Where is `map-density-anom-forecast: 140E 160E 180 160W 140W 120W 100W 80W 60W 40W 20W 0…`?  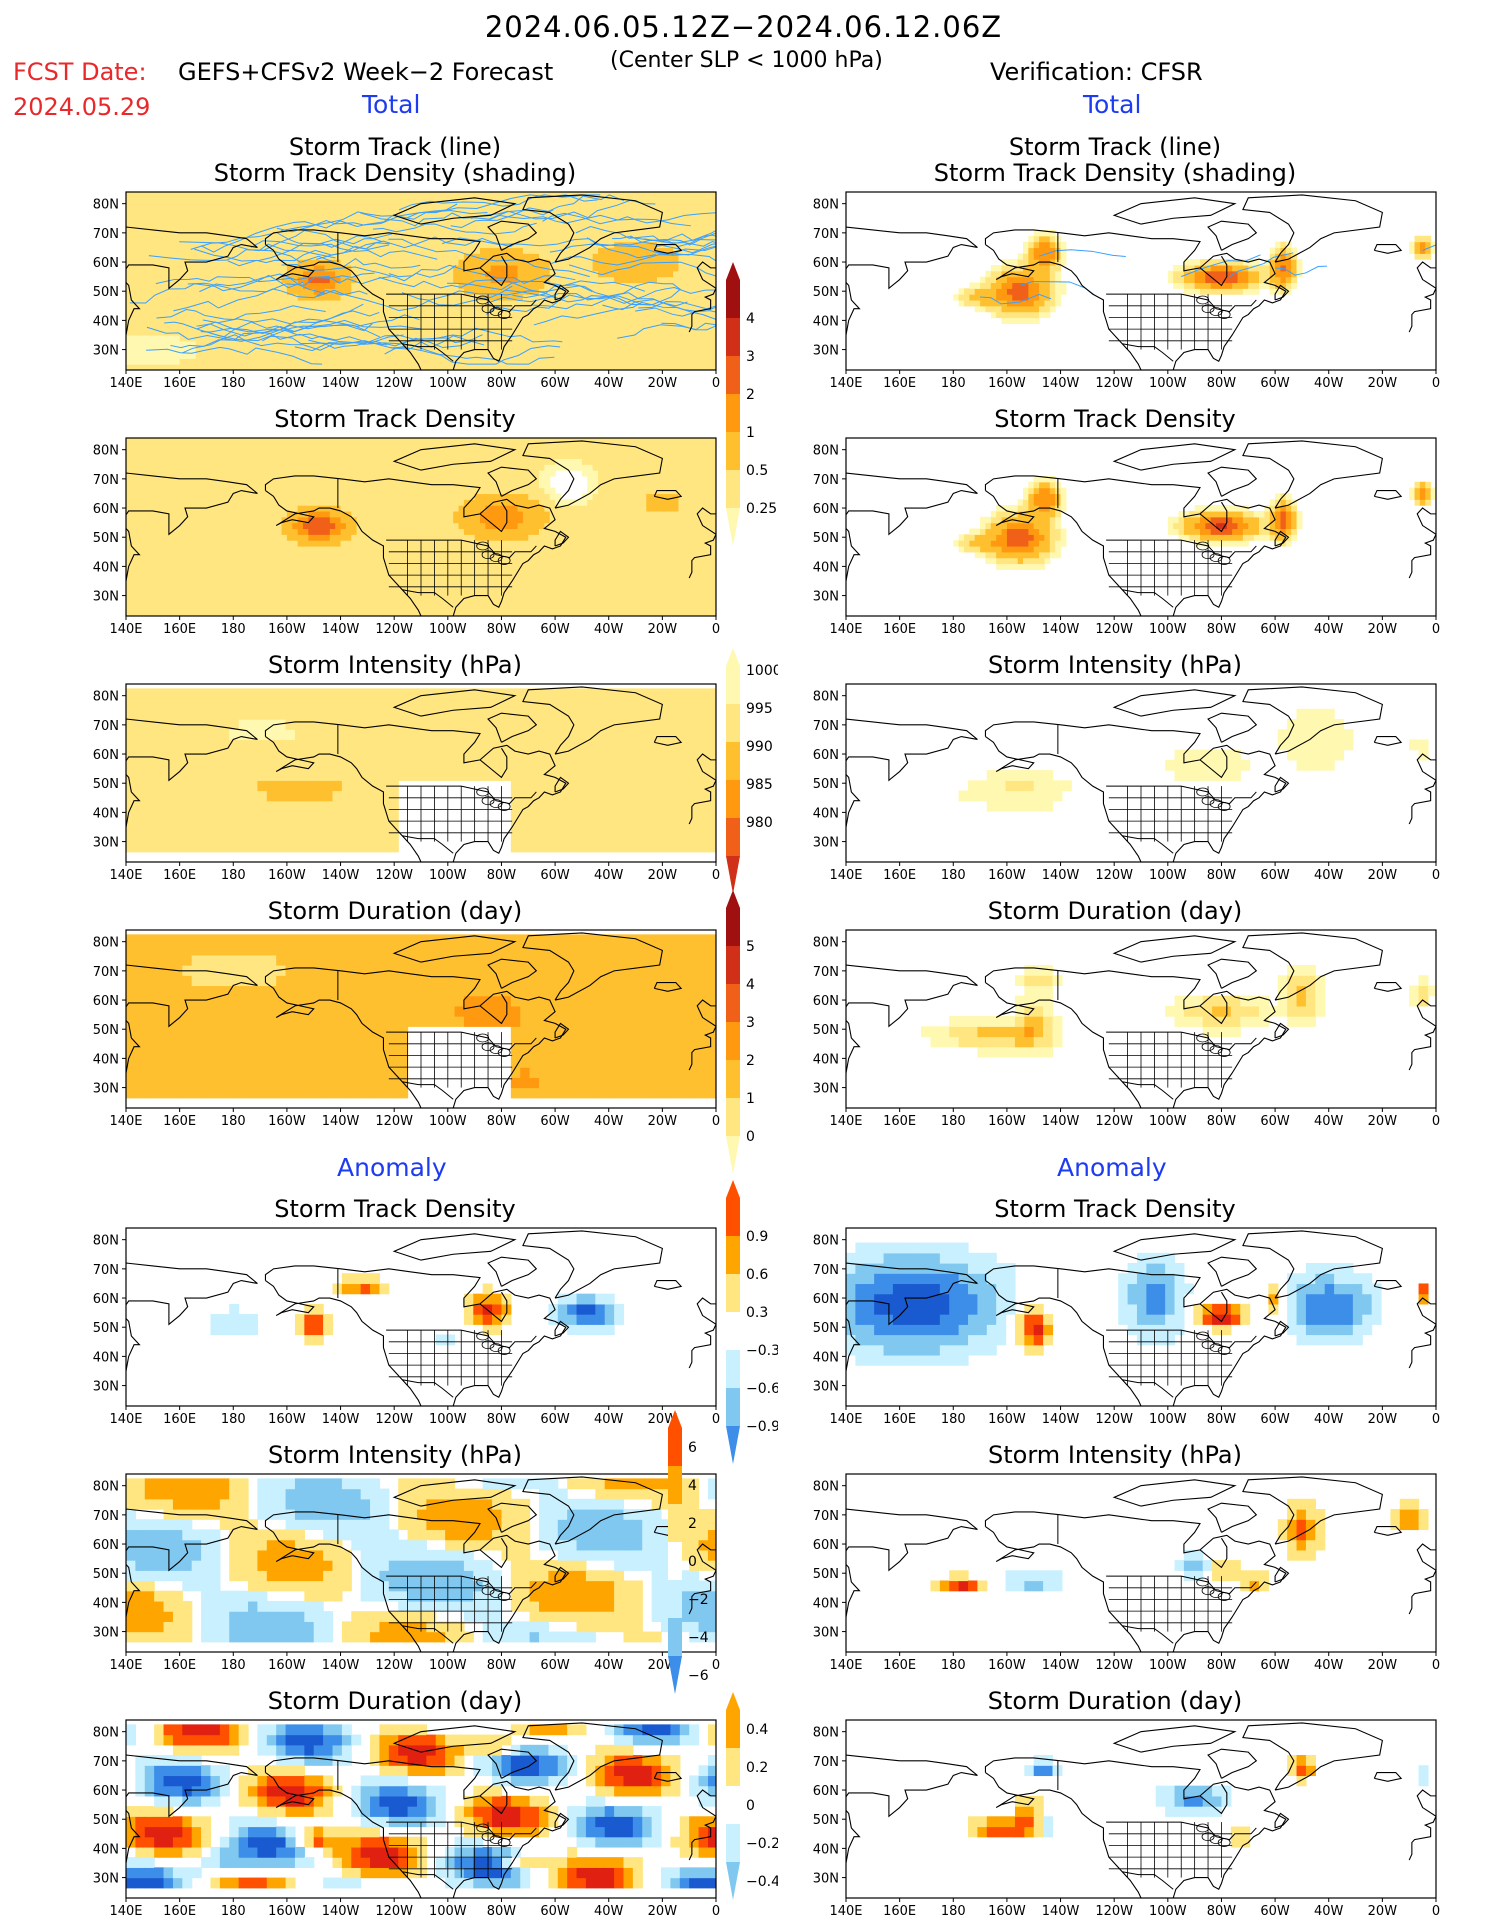
map-density-anom-forecast: 140E 160E 180 160W 140W 120W 100W 80W 60W 40W 20W 0… is located at coordinates (405, 1326).